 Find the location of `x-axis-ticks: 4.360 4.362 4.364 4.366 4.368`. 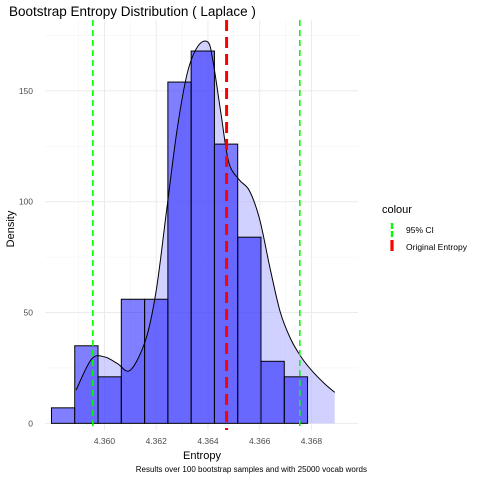

x-axis-ticks: 4.360 4.362 4.364 4.366 4.368 is located at coordinates (208, 441).